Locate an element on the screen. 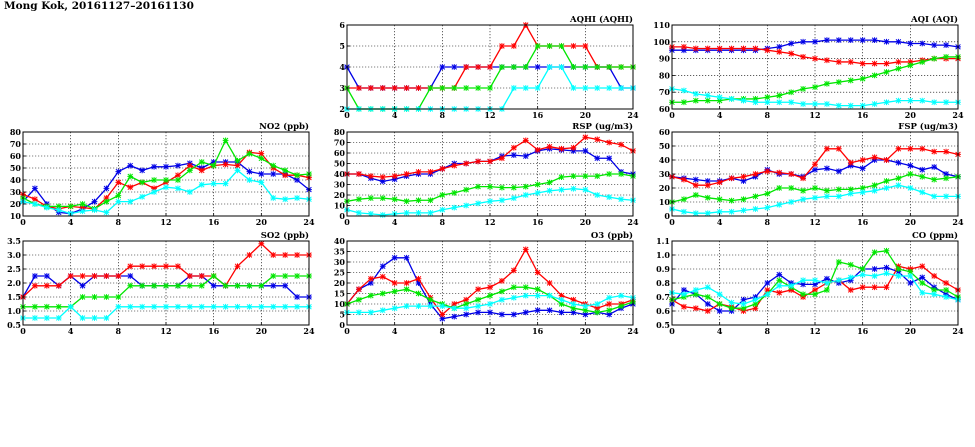 The image size is (975, 447). chart-panel-fsp: 0 4 8 12 16 20 24 0 10 20 30 40 50 60 FSP (ug/m3) is located at coordinates (811, 174).